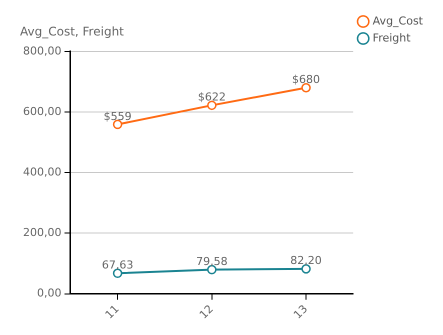 The height and width of the screenshot is (335, 443). What do you see at coordinates (306, 79) in the screenshot?
I see `data-label: $680` at bounding box center [306, 79].